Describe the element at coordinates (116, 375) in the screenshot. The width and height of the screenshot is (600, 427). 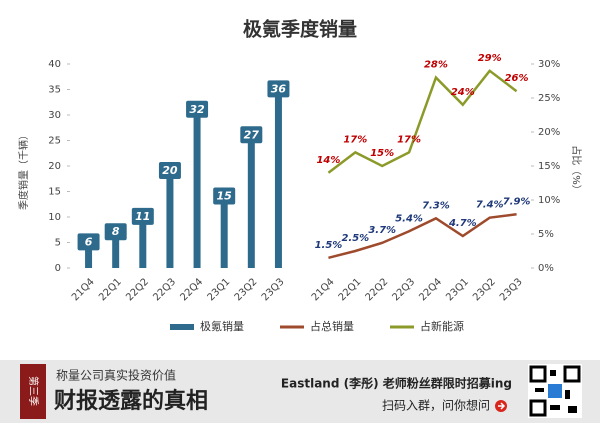
I see `footer-slogan: 称量公司真实投资价值` at that location.